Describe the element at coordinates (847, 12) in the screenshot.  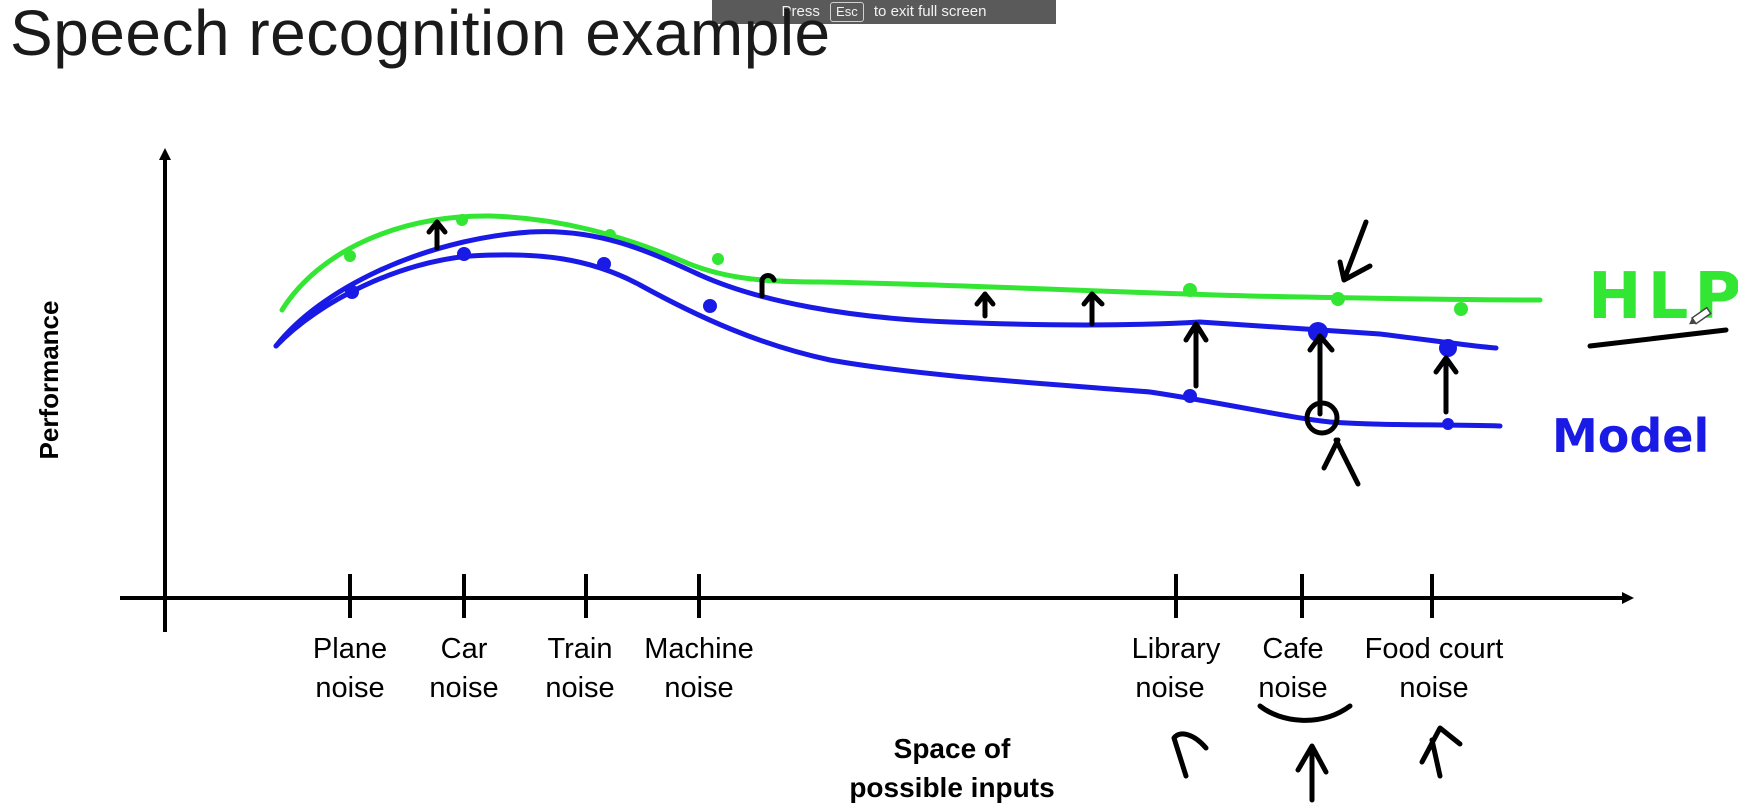
I see `esc-key-badge: Esc` at that location.